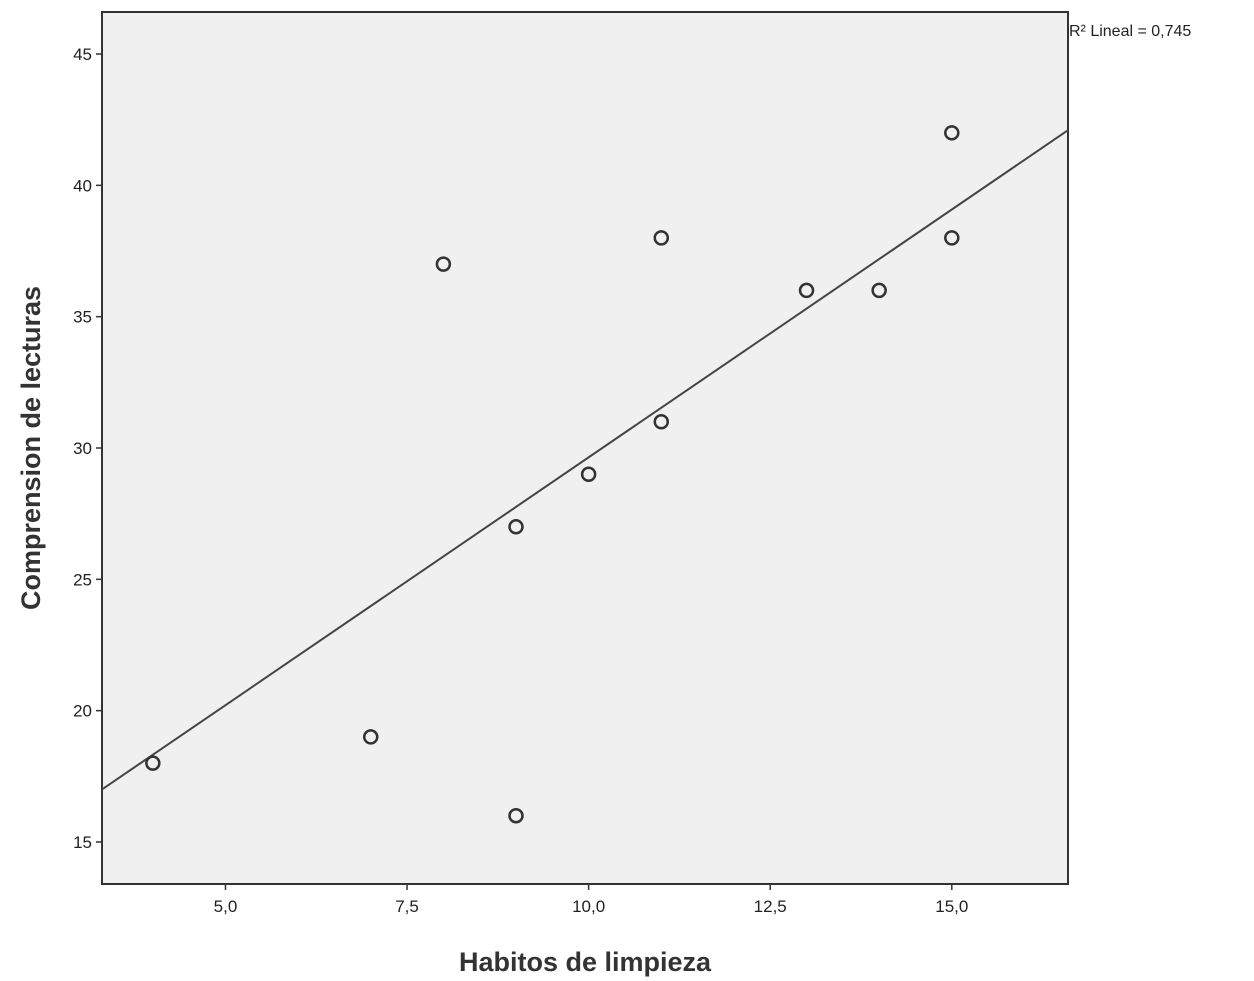 The height and width of the screenshot is (981, 1254). What do you see at coordinates (82, 842) in the screenshot?
I see `y-tick-label: 15` at bounding box center [82, 842].